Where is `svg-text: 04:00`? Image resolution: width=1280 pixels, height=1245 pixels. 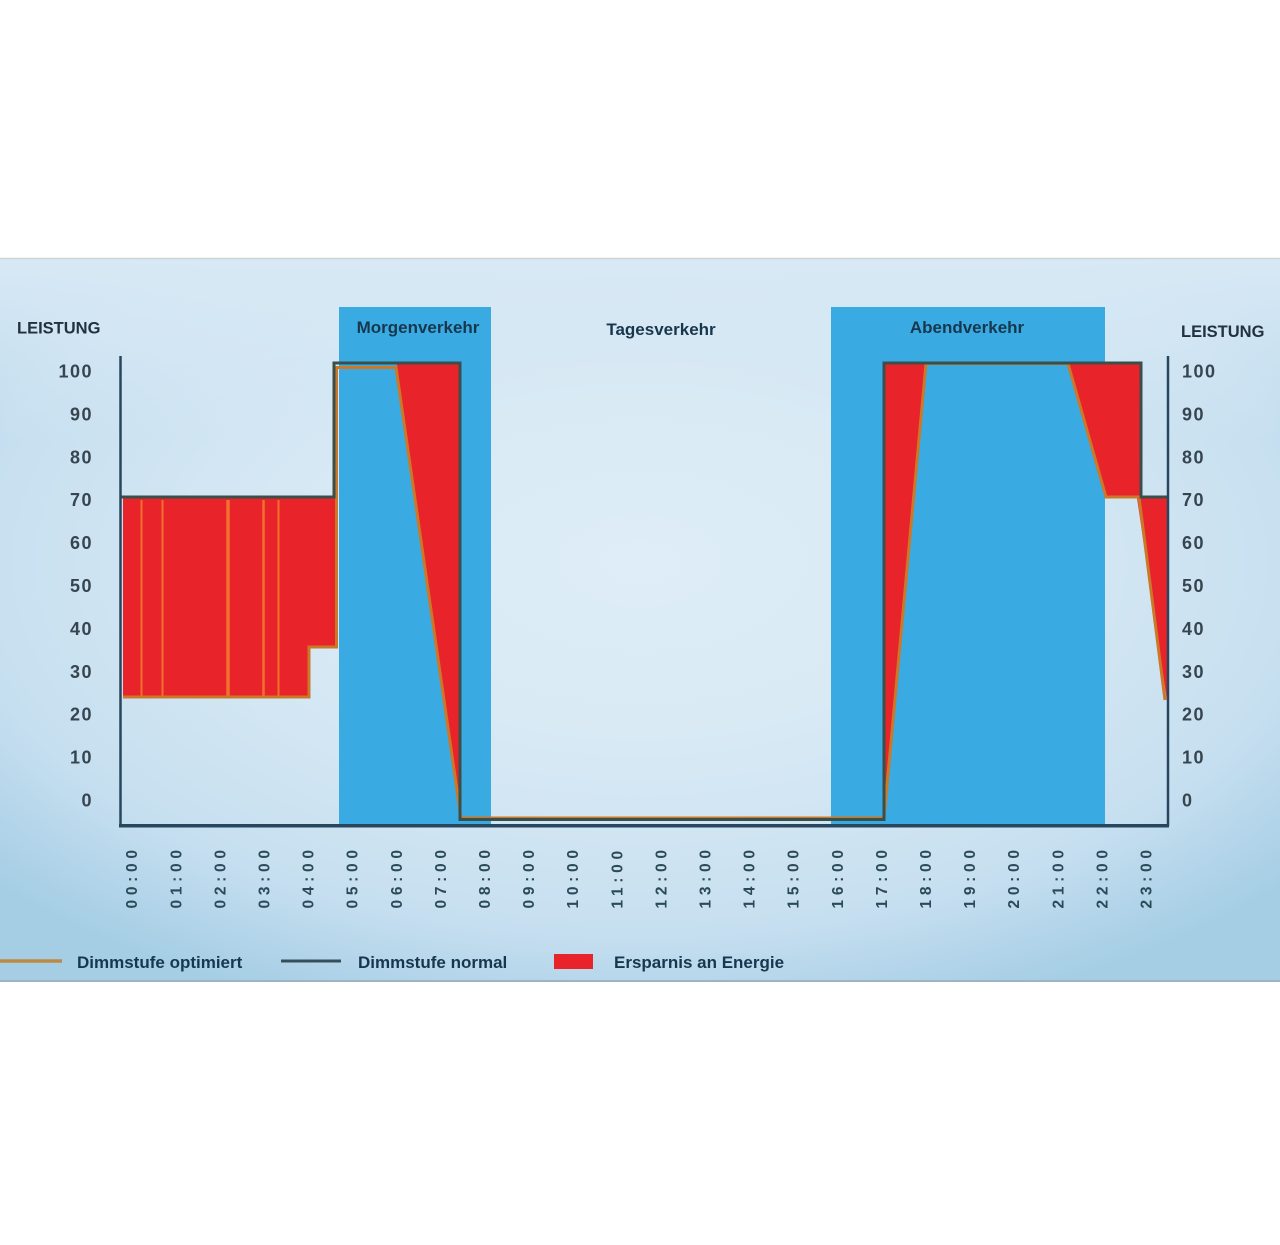 svg-text: 04:00 is located at coordinates (309, 876).